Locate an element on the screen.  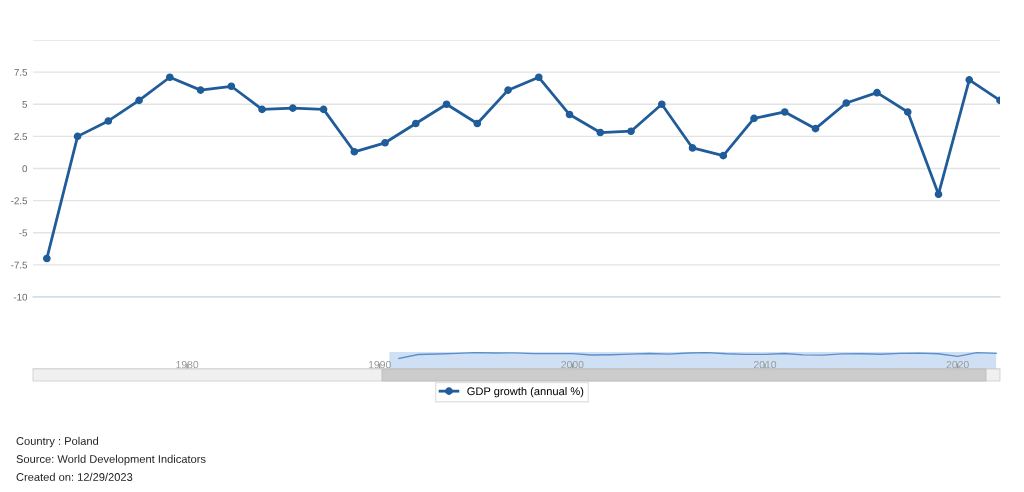
x-tick-label: 2000 is located at coordinates (572, 364).